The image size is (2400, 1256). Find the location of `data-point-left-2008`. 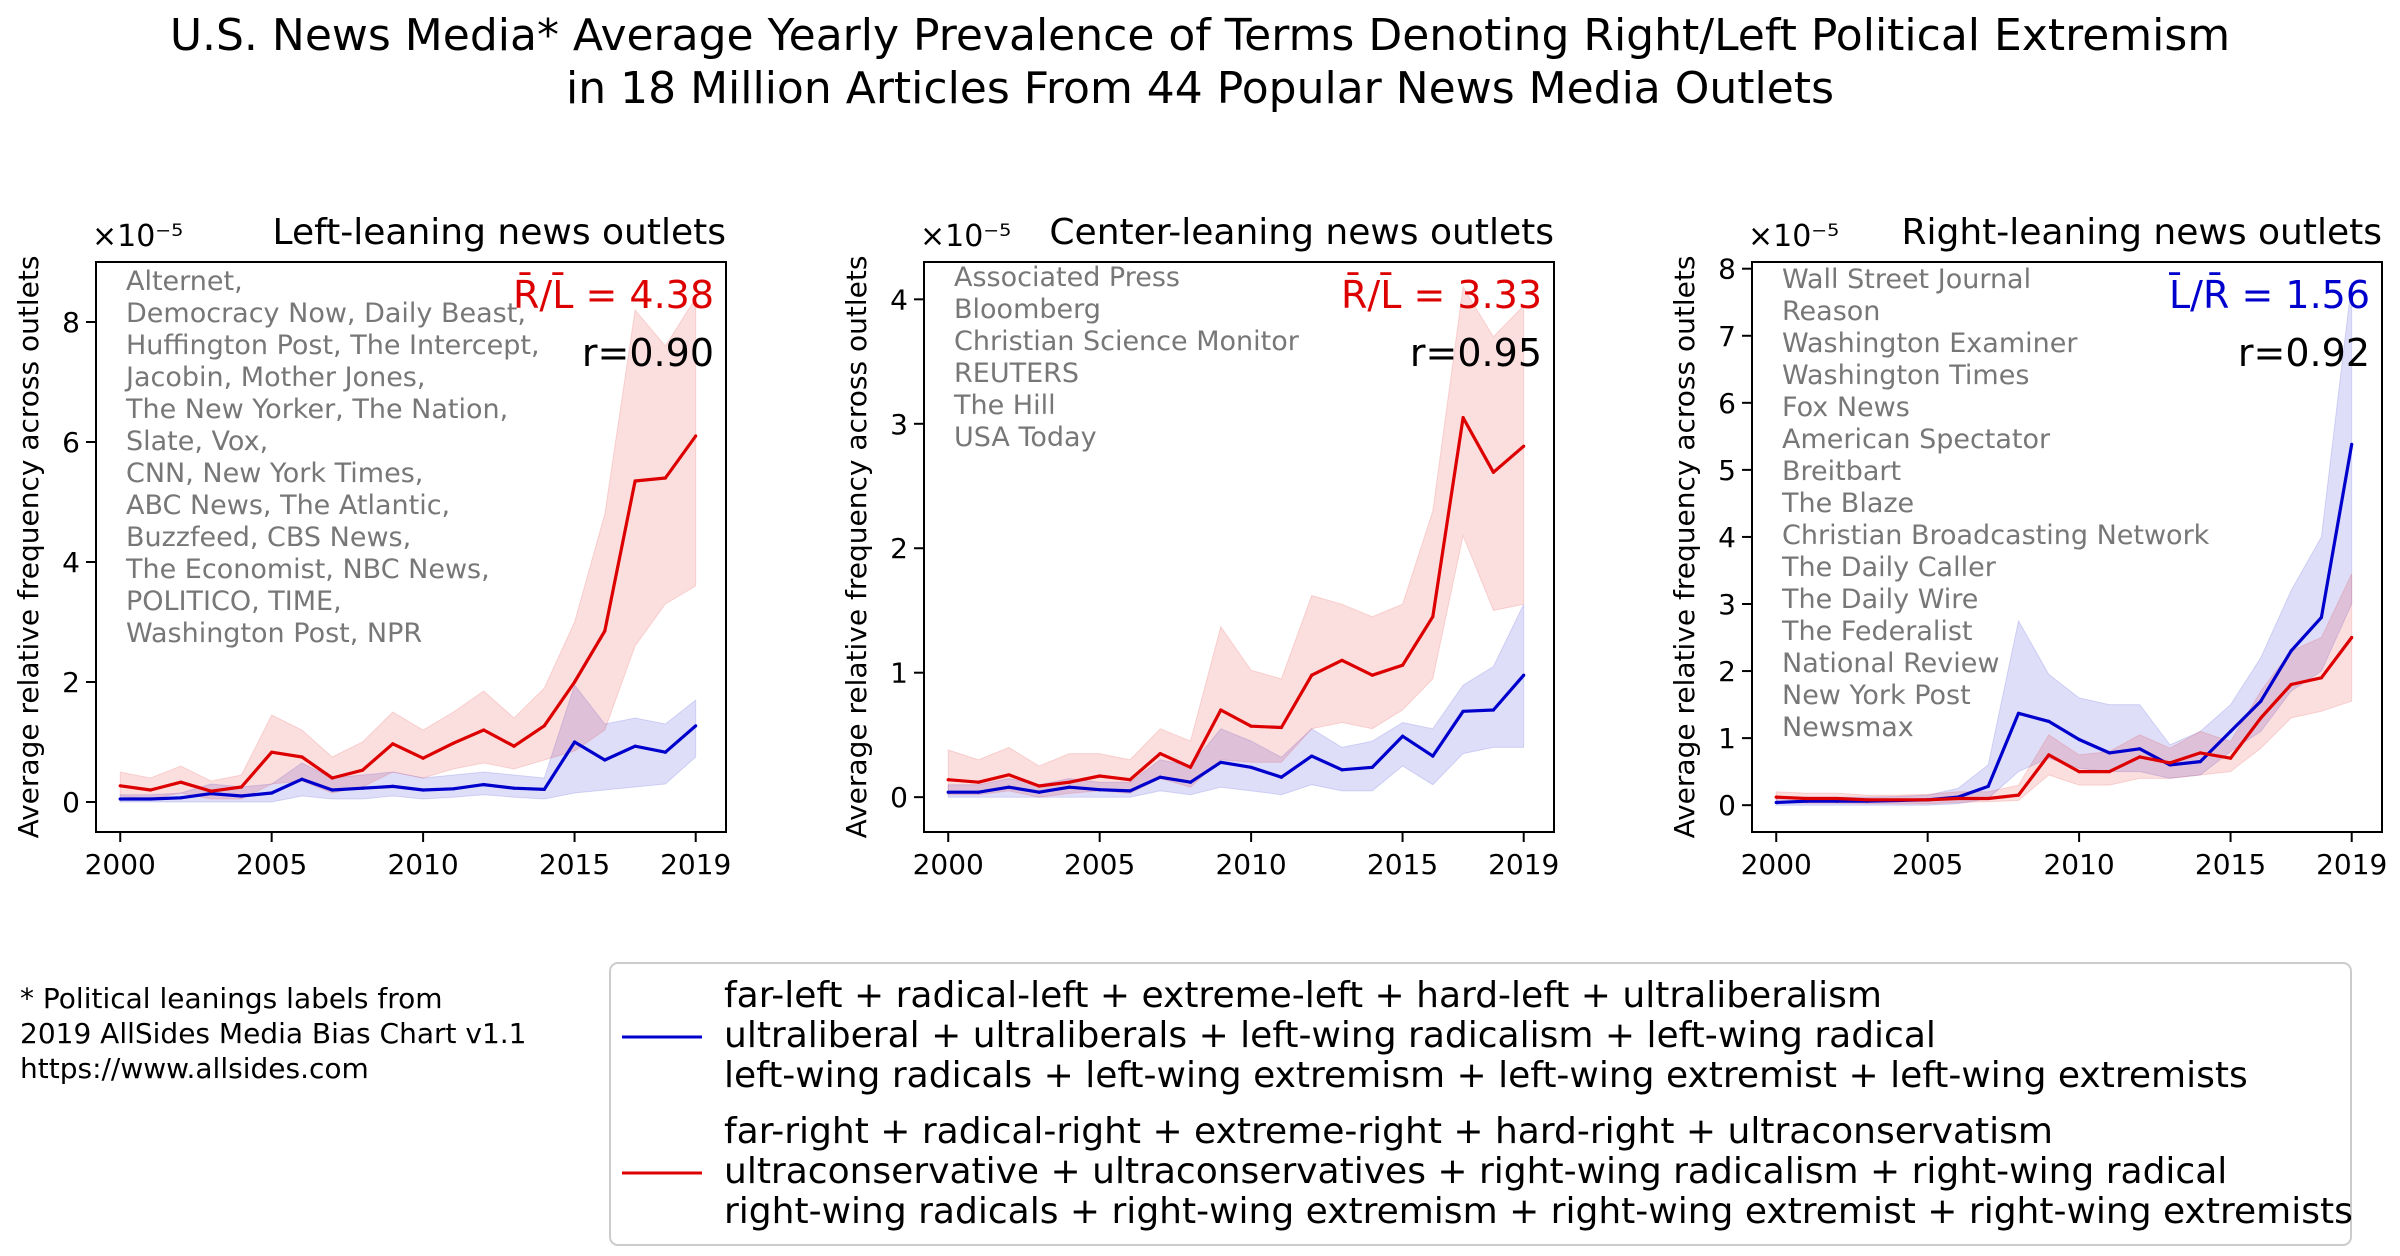

data-point-left-2008 is located at coordinates (2018, 713).